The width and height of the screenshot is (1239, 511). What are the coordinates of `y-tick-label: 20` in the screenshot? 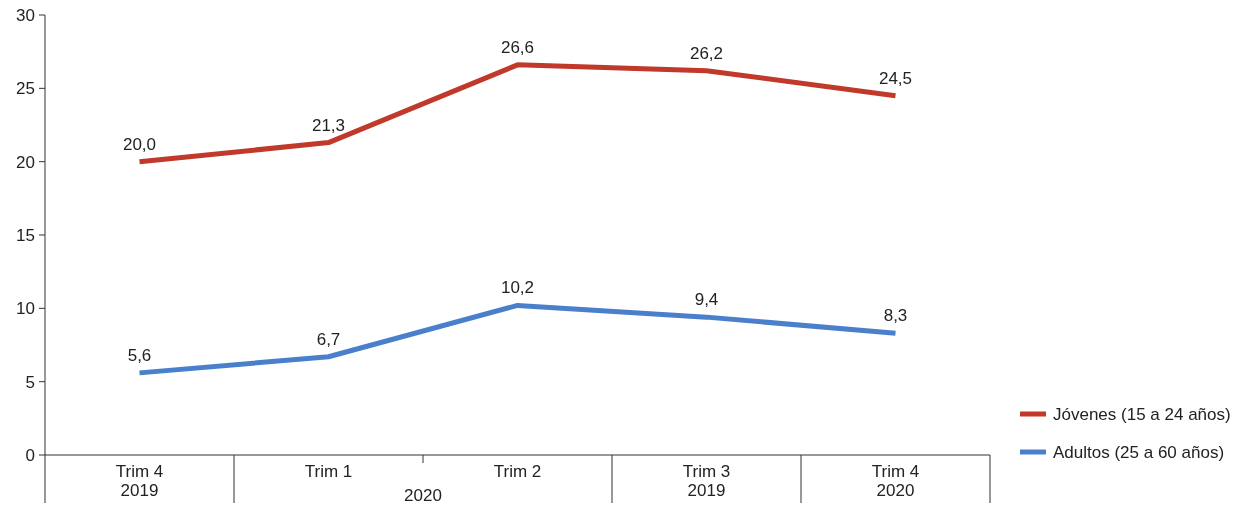 It's located at (25, 162).